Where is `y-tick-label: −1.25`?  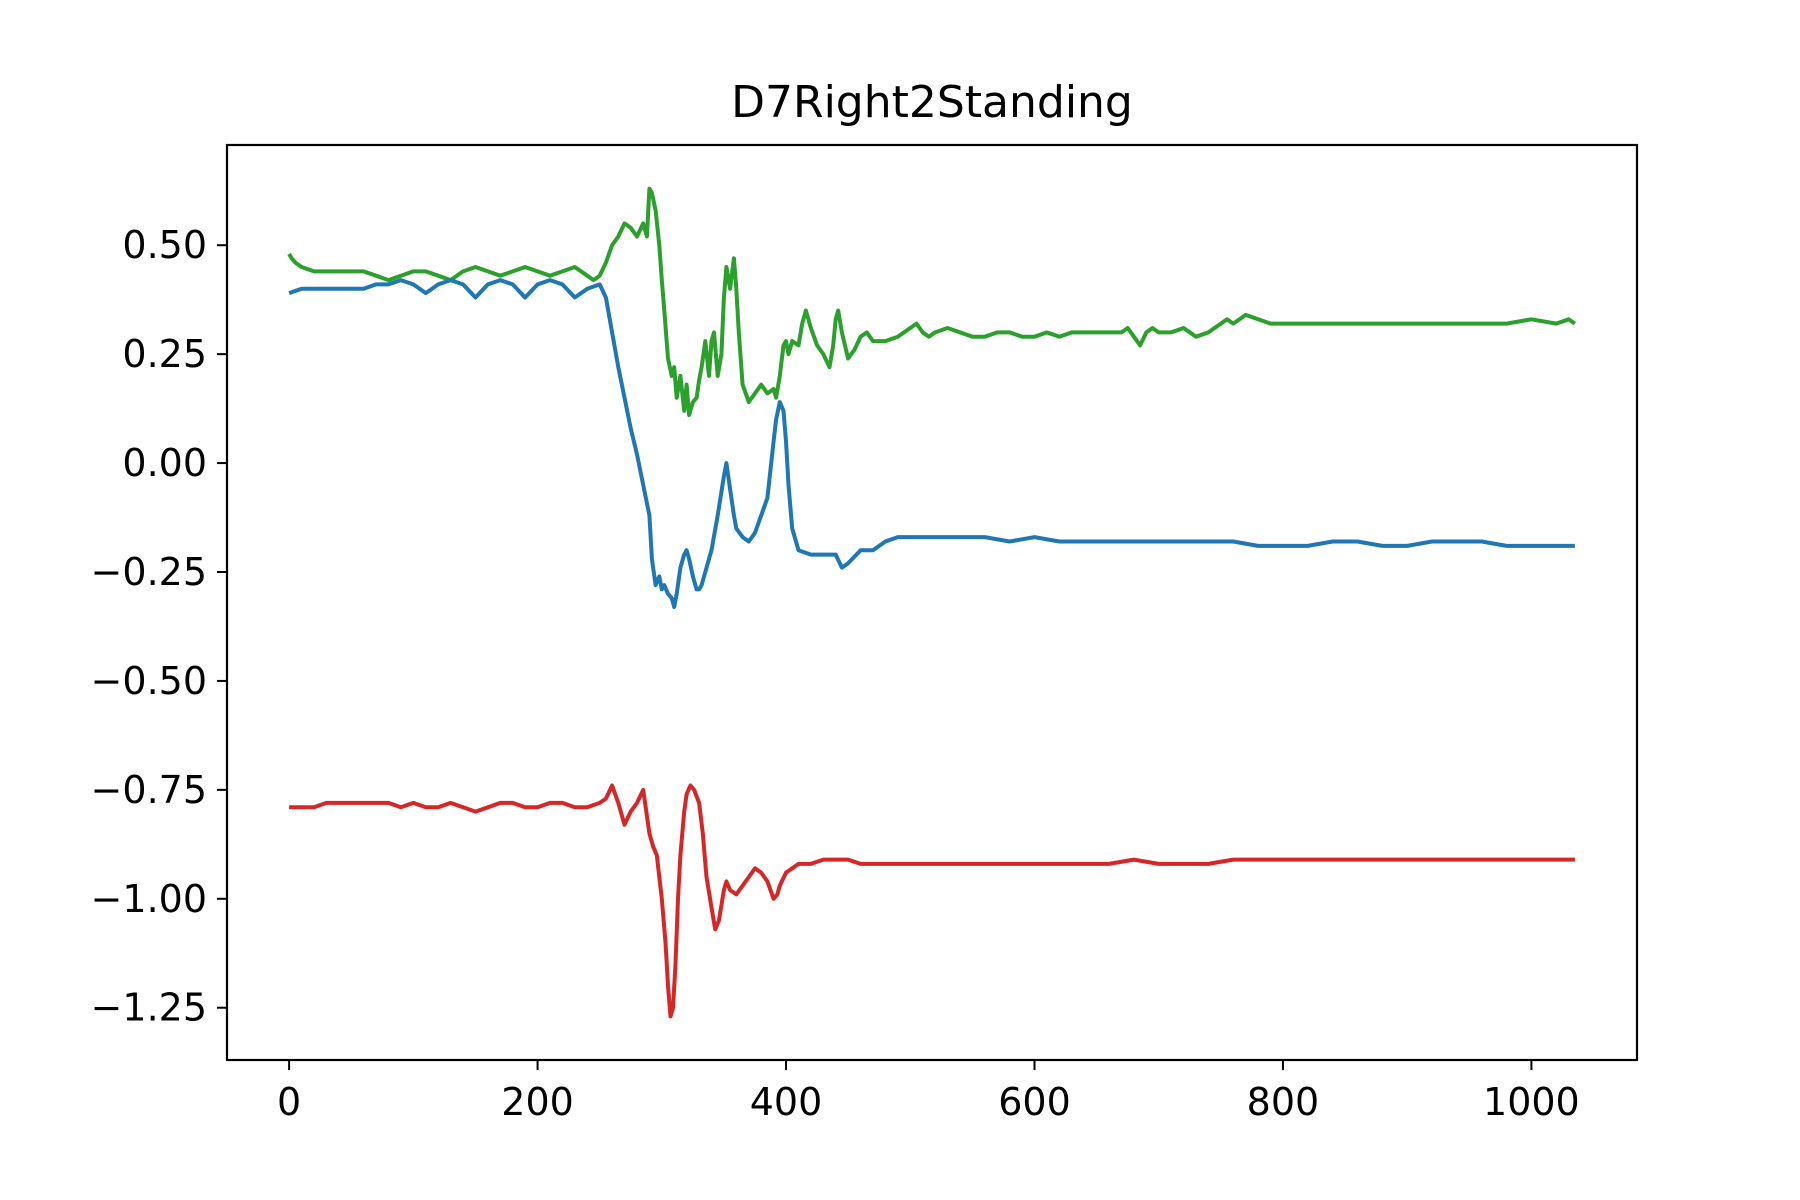 y-tick-label: −1.25 is located at coordinates (149, 1008).